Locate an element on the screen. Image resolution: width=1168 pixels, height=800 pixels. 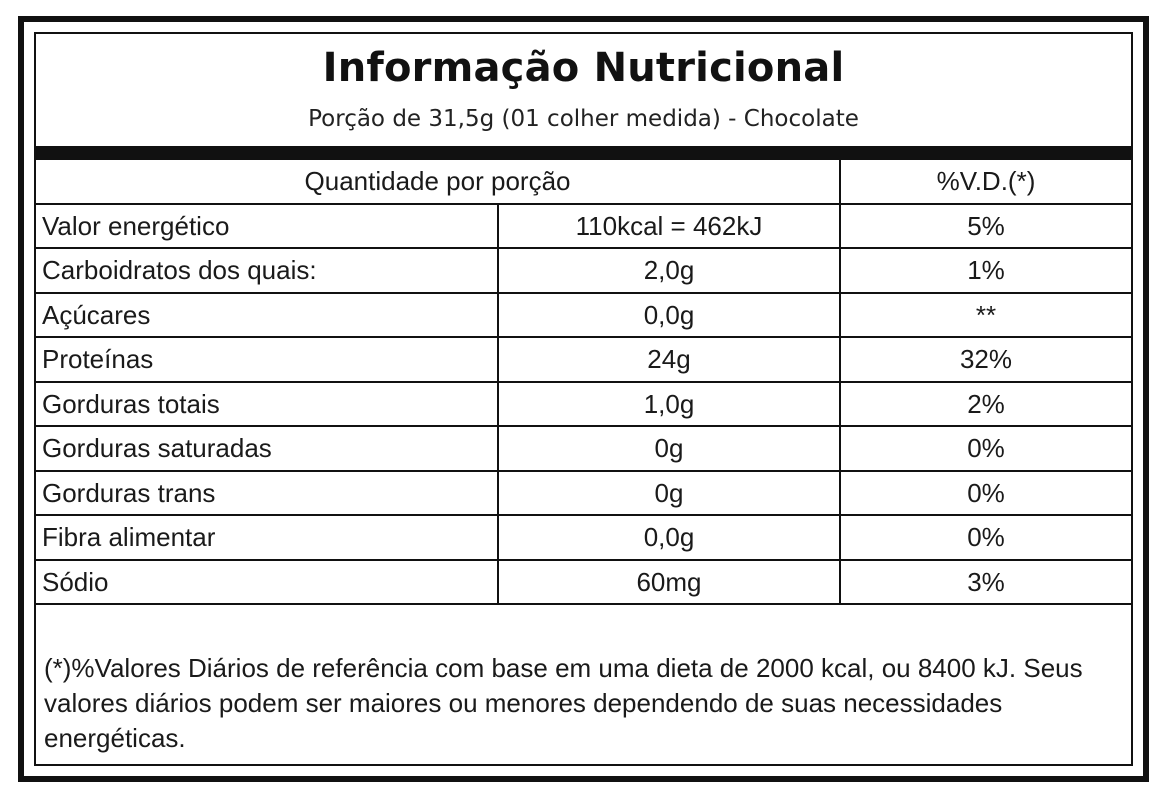
table-row-total-fat: Gorduras totais 1,0g 2% is located at coordinates (583, 403).